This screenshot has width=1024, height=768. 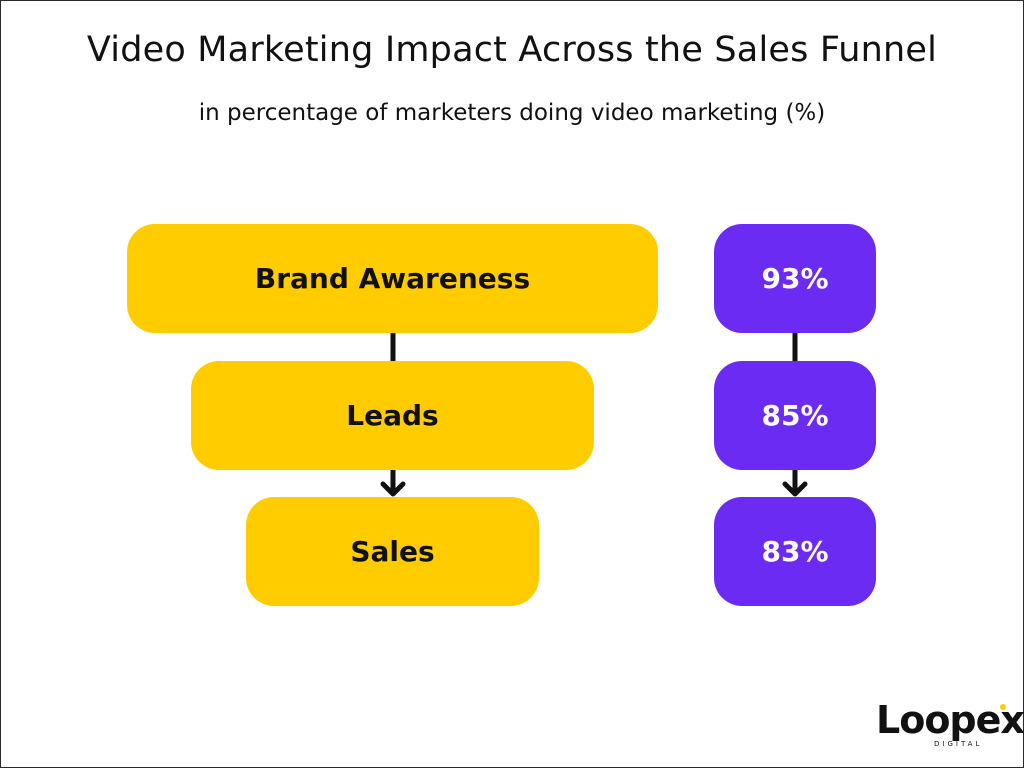 I want to click on stage-sales: Sales, so click(x=392, y=551).